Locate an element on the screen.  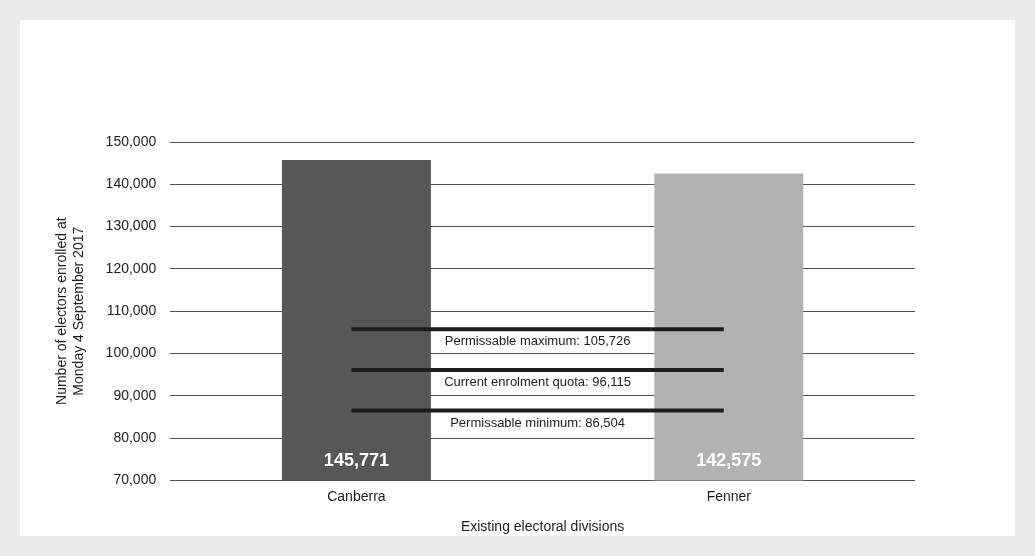
x-axis-title: Existing electoral divisions is located at coordinates (542, 526).